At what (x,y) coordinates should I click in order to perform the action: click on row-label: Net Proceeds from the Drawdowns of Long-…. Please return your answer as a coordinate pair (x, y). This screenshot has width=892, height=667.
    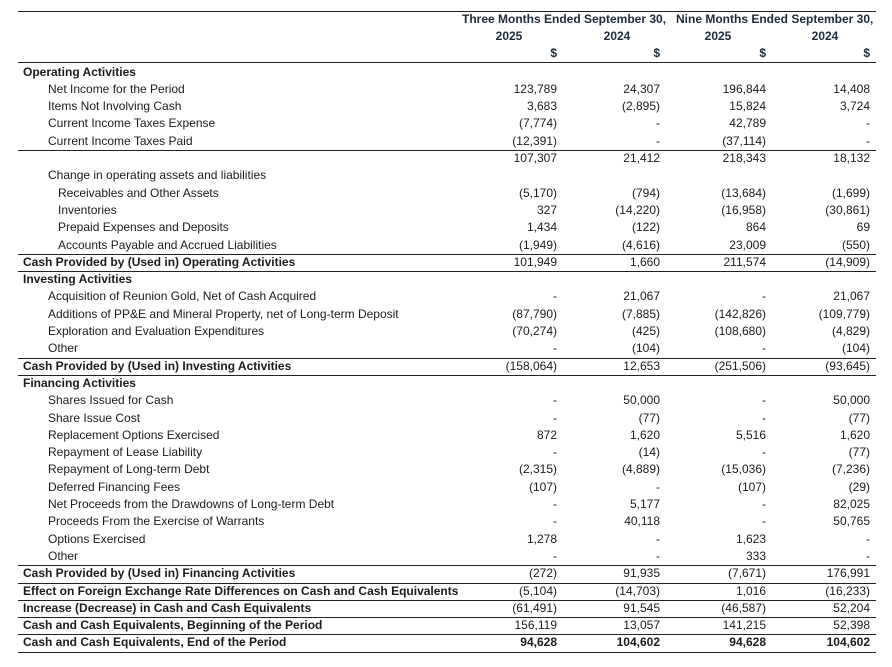
    Looking at the image, I should click on (191, 504).